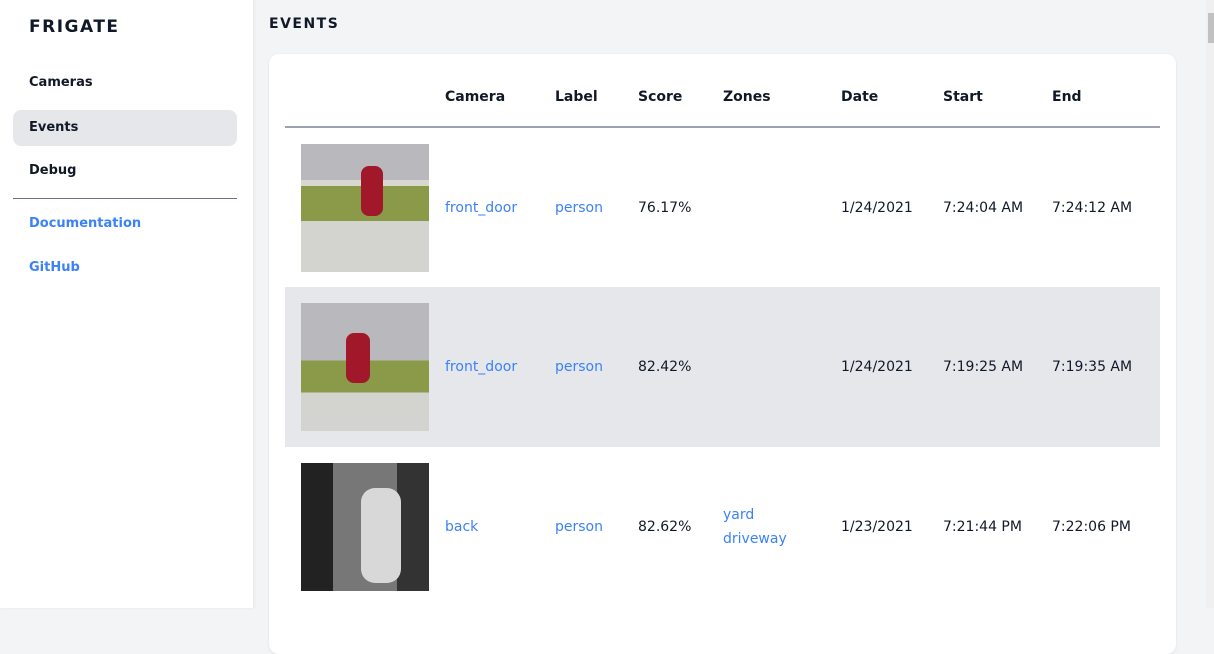 The height and width of the screenshot is (654, 1214). Describe the element at coordinates (500, 91) in the screenshot. I see `header-camera: Camera` at that location.